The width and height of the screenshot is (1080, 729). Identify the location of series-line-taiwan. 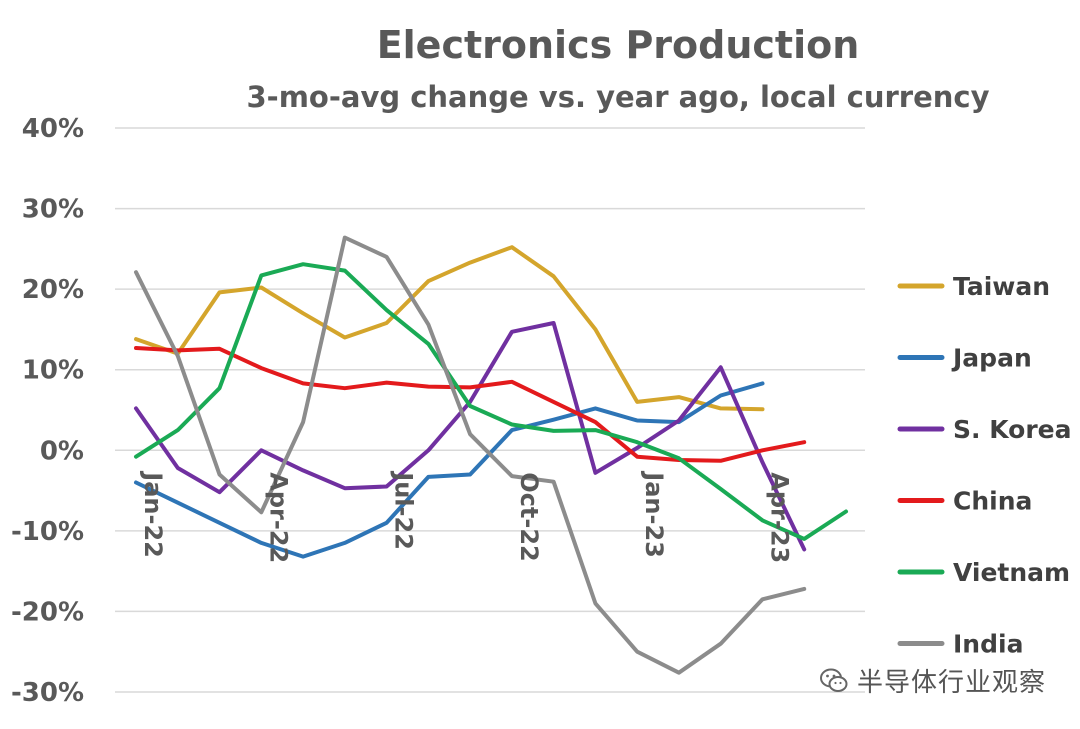
(449, 328).